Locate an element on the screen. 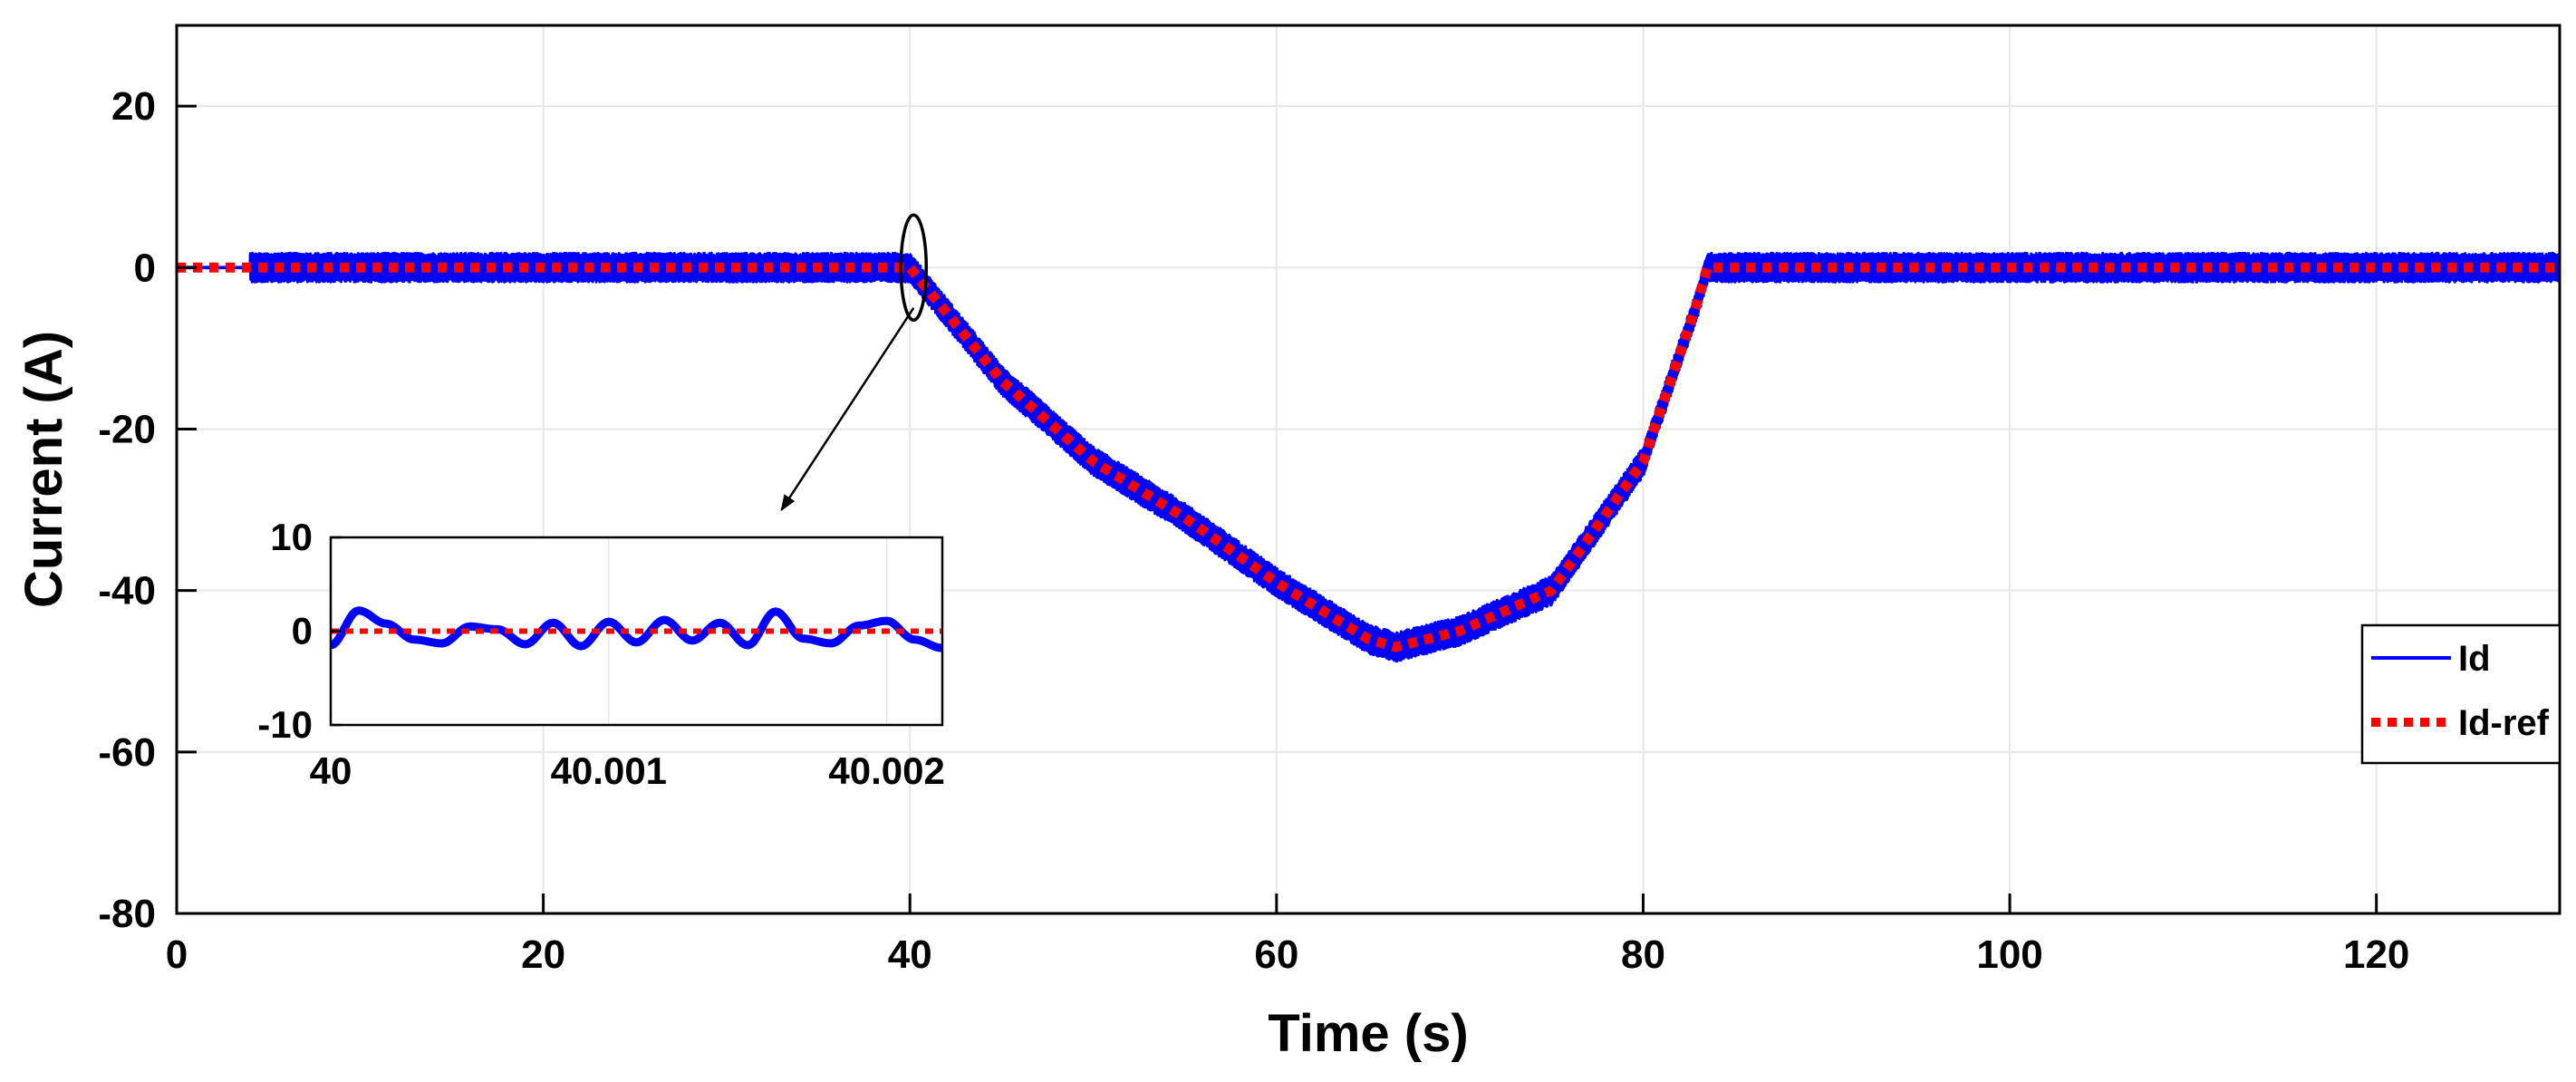  y-tick-label: 0 is located at coordinates (145, 268).